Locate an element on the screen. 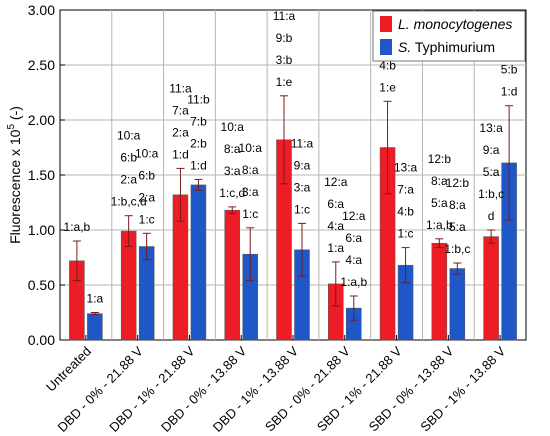  legend: L. monocytogenes S. Typhimurium is located at coordinates (449, 36).